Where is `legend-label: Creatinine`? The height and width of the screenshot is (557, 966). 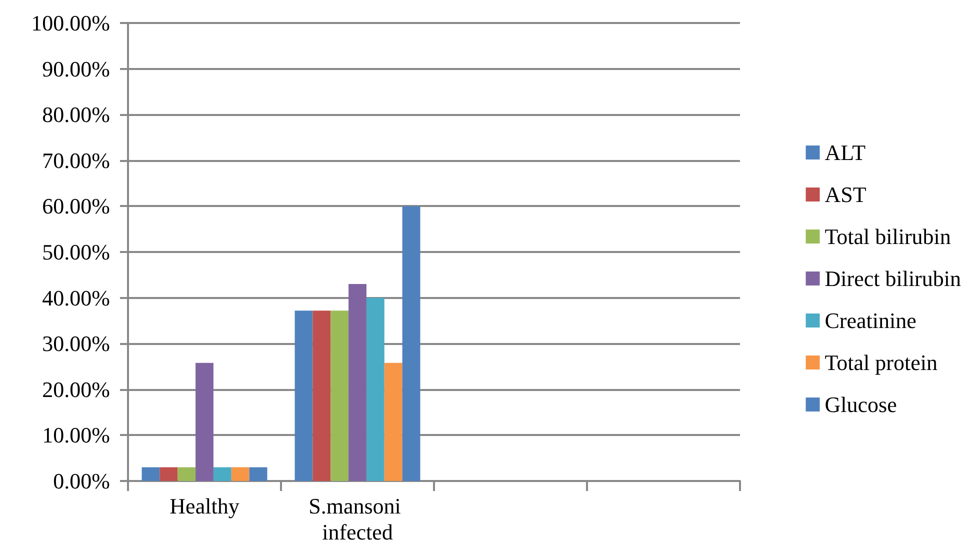
legend-label: Creatinine is located at coordinates (870, 320).